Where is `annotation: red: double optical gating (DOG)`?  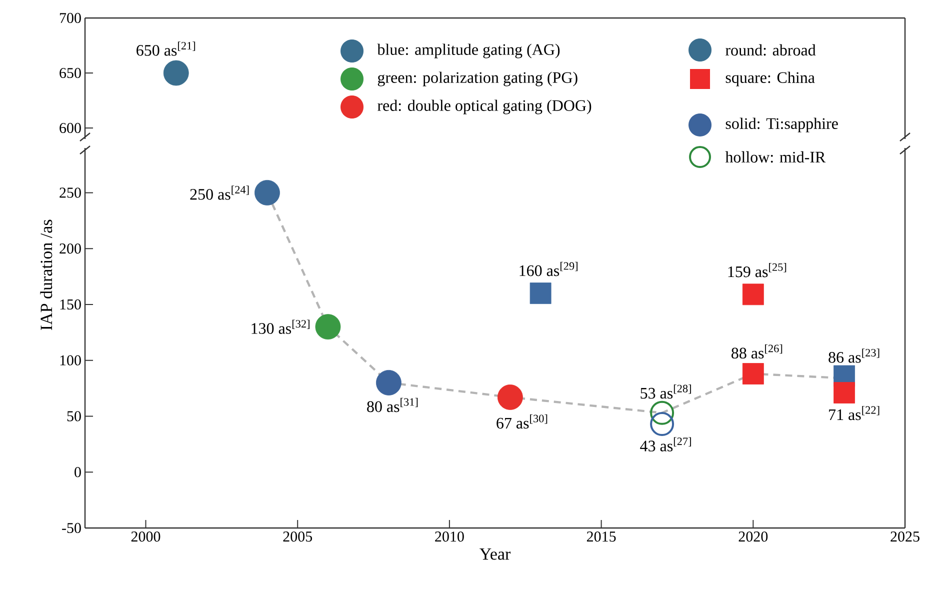 annotation: red: double optical gating (DOG) is located at coordinates (485, 107).